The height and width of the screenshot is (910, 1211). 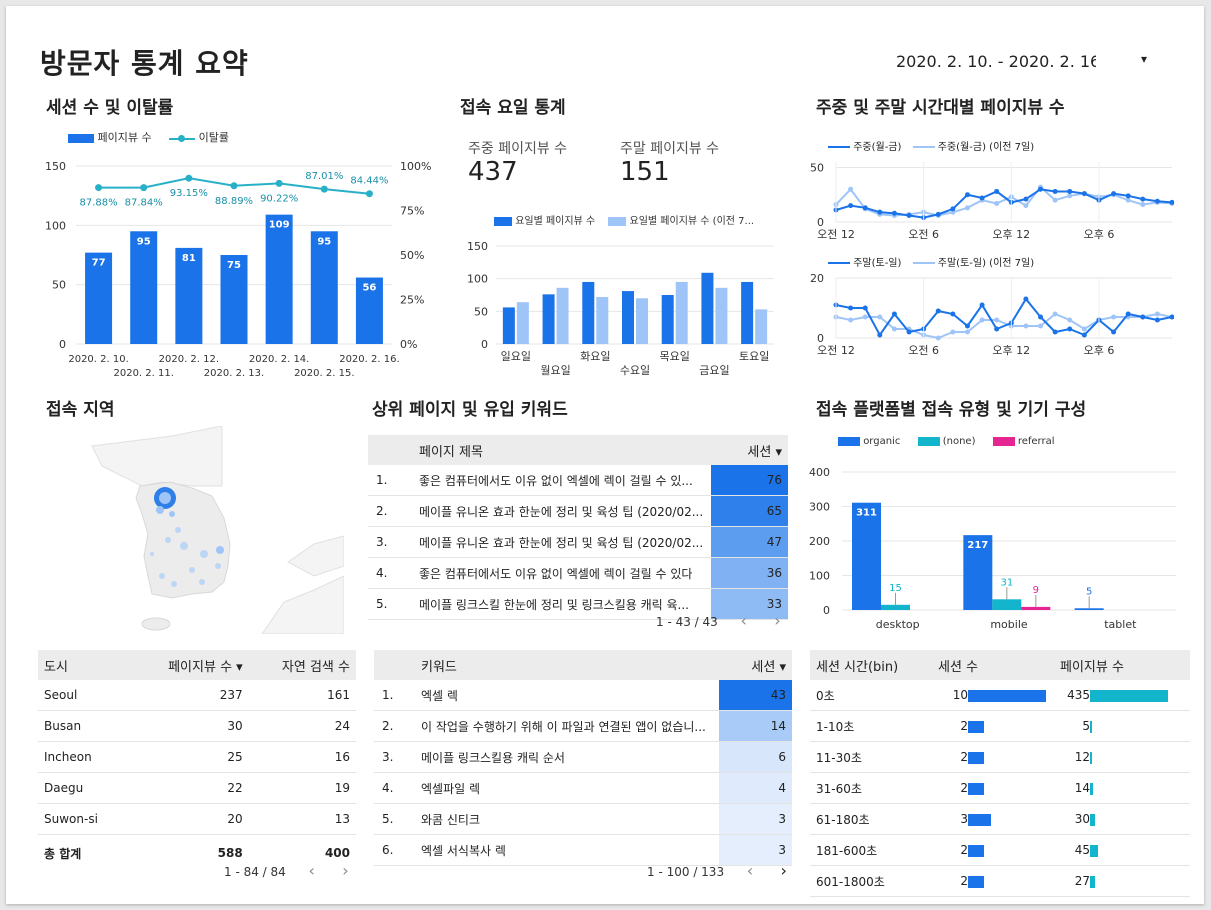 What do you see at coordinates (923, 147) in the screenshot?
I see `legend-line-weekday-prev` at bounding box center [923, 147].